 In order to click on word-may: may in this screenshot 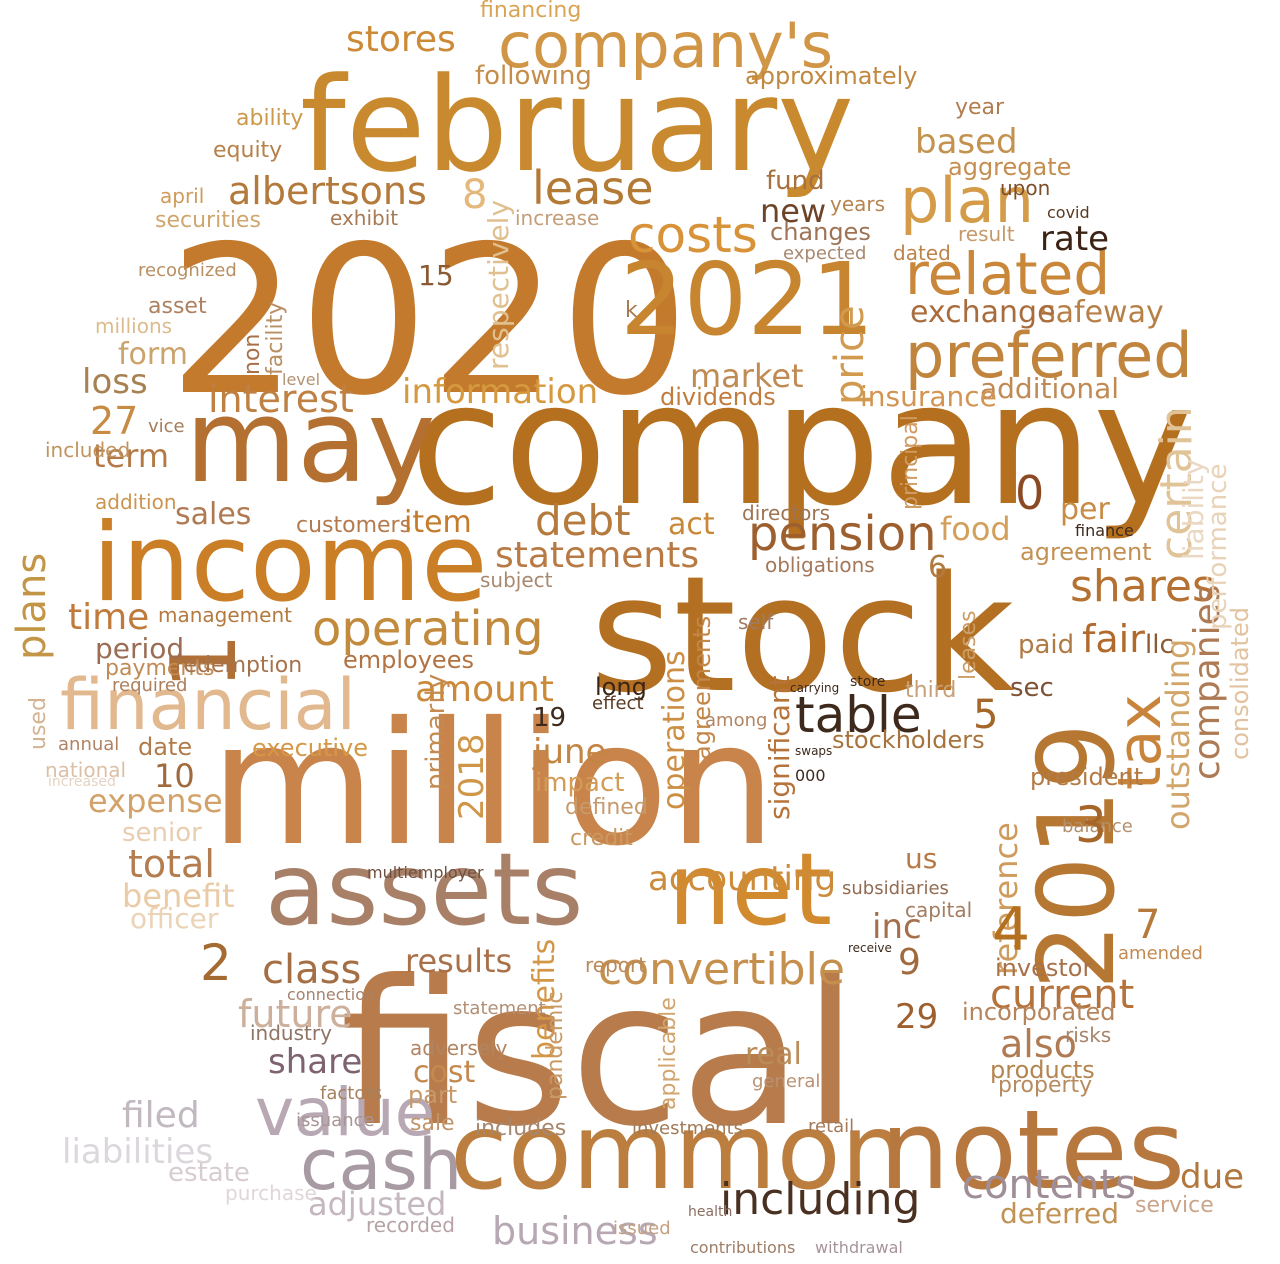, I will do `click(310, 442)`.